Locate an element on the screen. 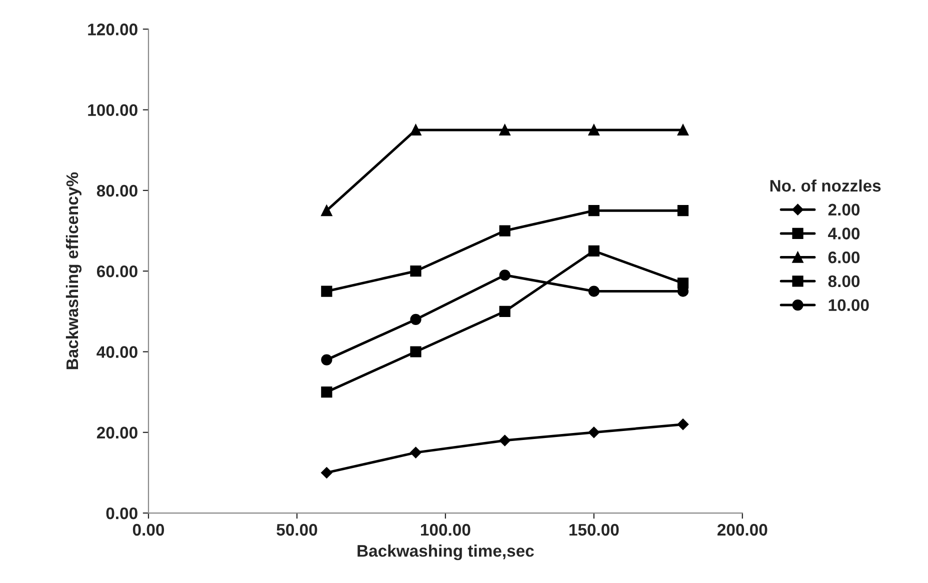  y-tick-label: 0.00 is located at coordinates (122, 513).